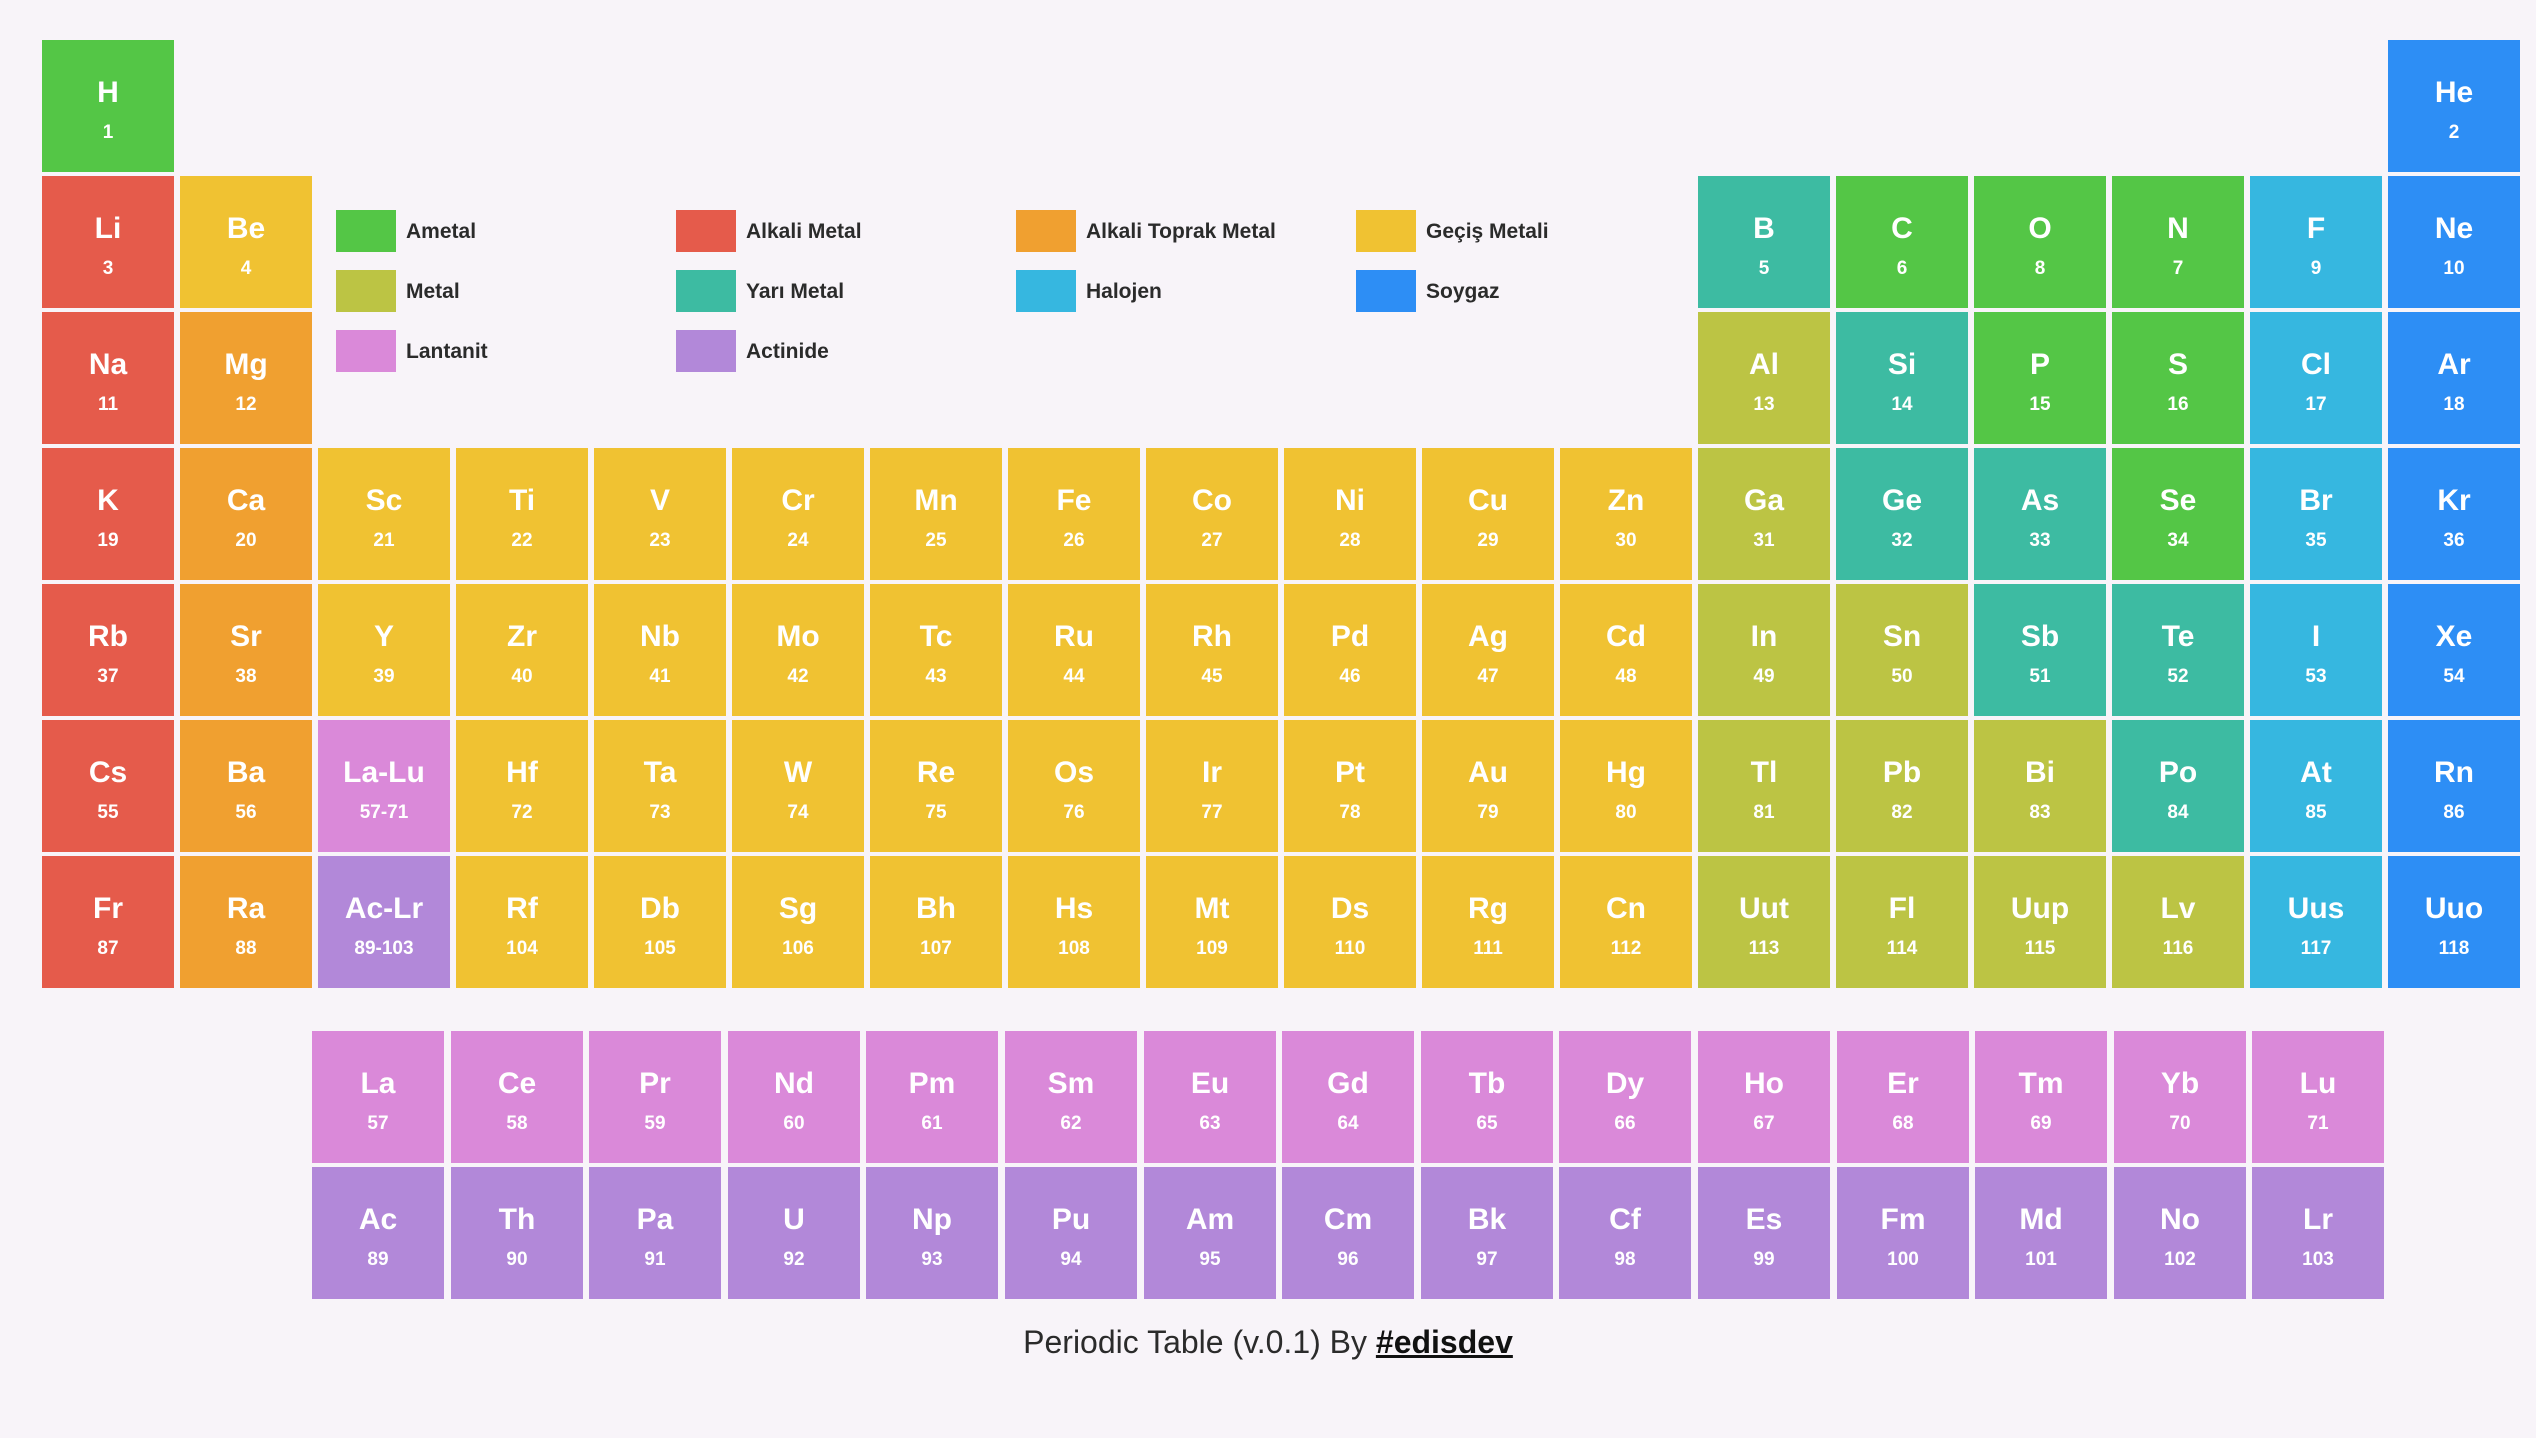 The width and height of the screenshot is (2536, 1438). I want to click on element-cell: As 33, so click(2040, 514).